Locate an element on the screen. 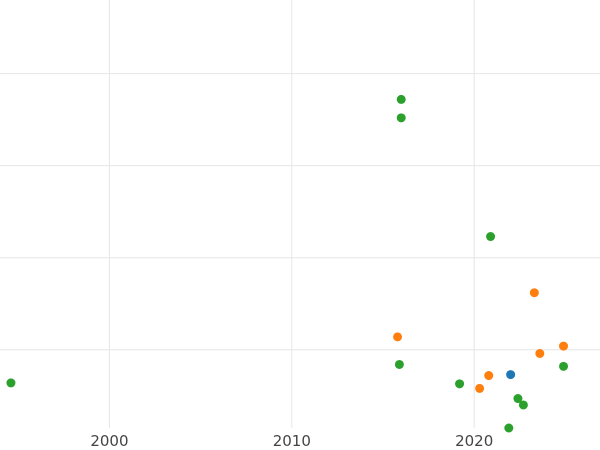 This screenshot has width=600, height=450. x-tick-label: 2010 is located at coordinates (292, 441).